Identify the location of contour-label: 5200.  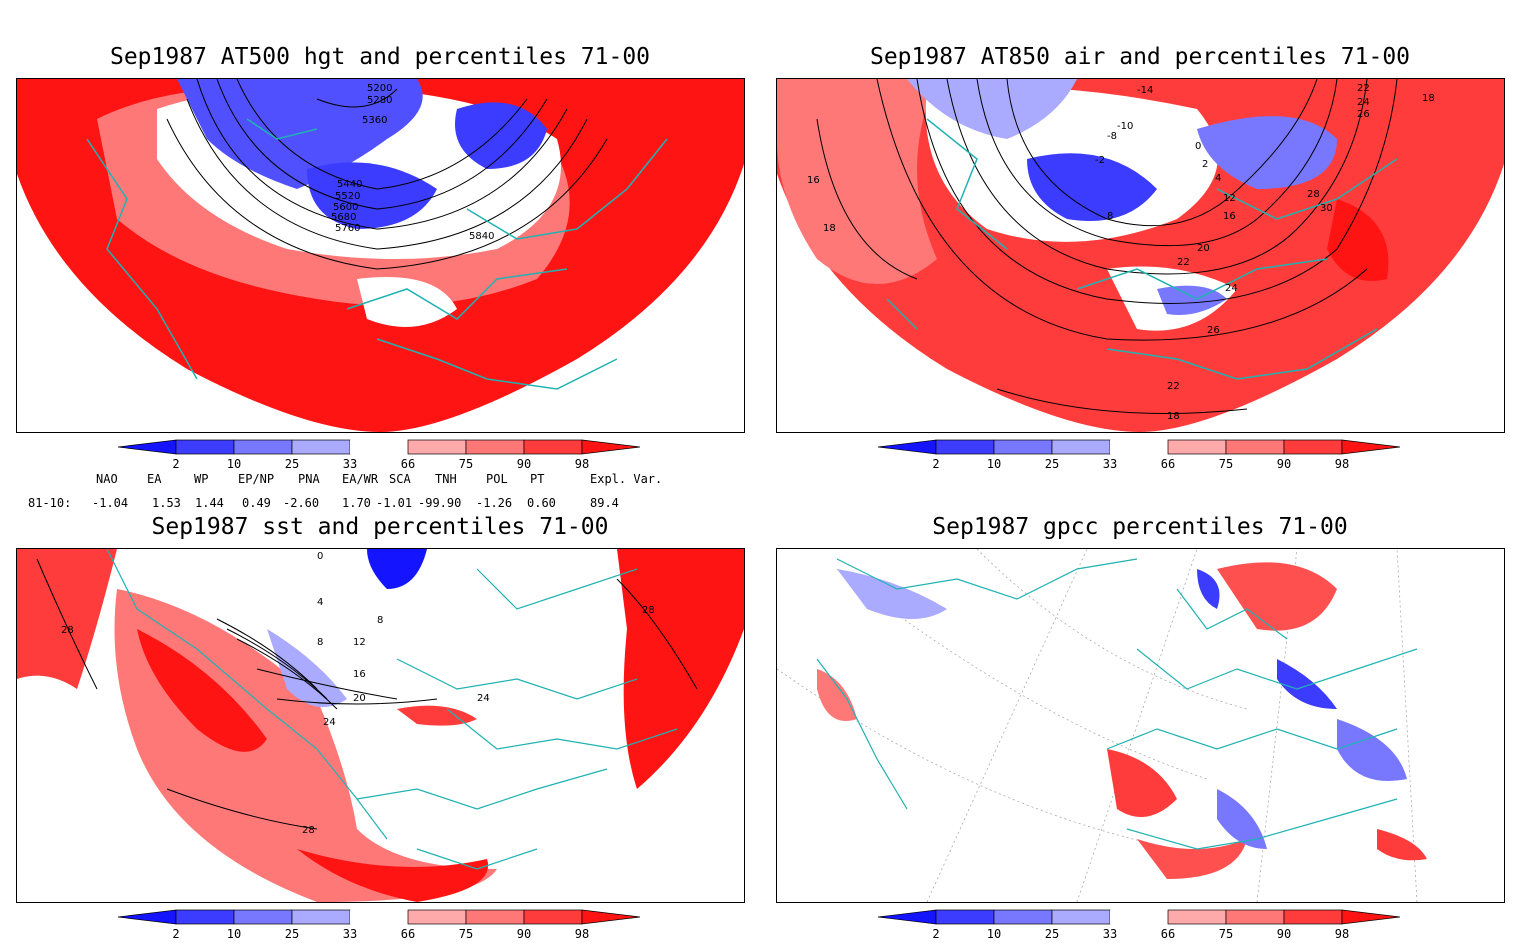
(379, 88).